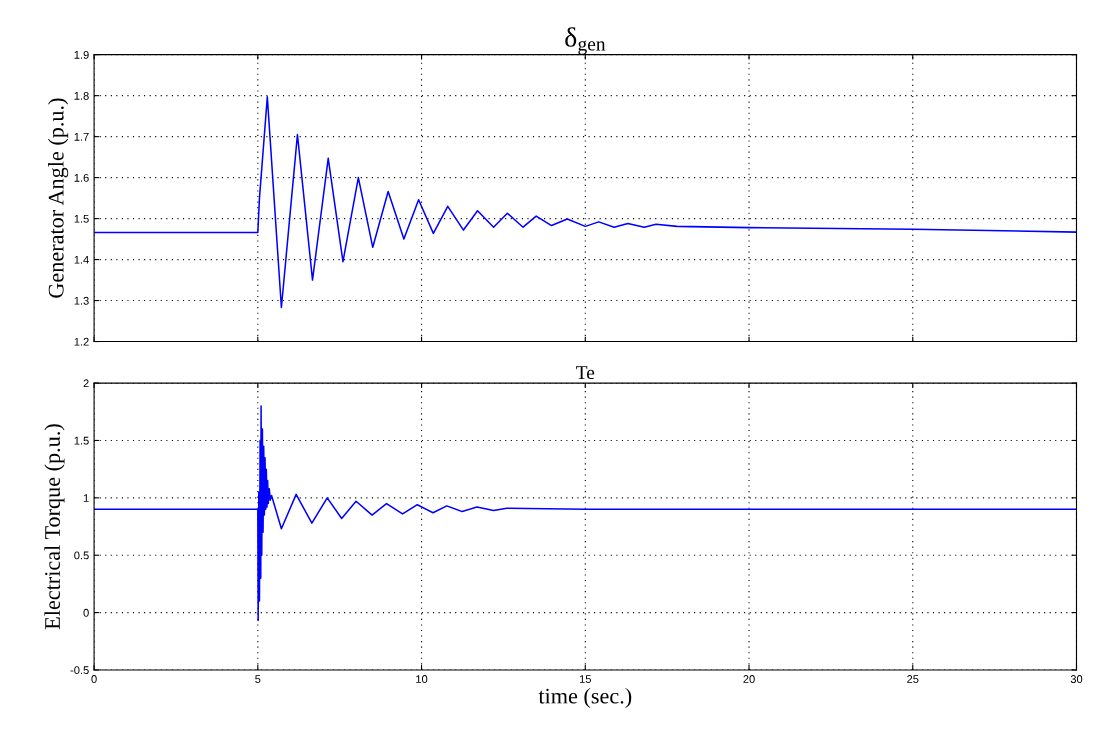  Describe the element at coordinates (913, 679) in the screenshot. I see `x-tick-label: 25` at that location.